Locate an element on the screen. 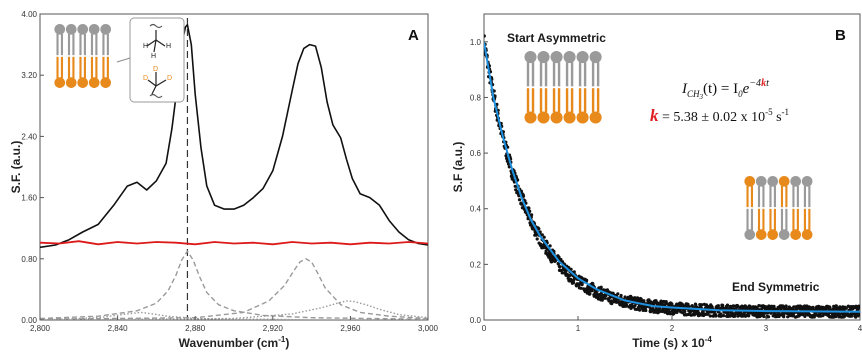 This screenshot has height=353, width=862. panel-b-xtick-label: 3 is located at coordinates (766, 328).